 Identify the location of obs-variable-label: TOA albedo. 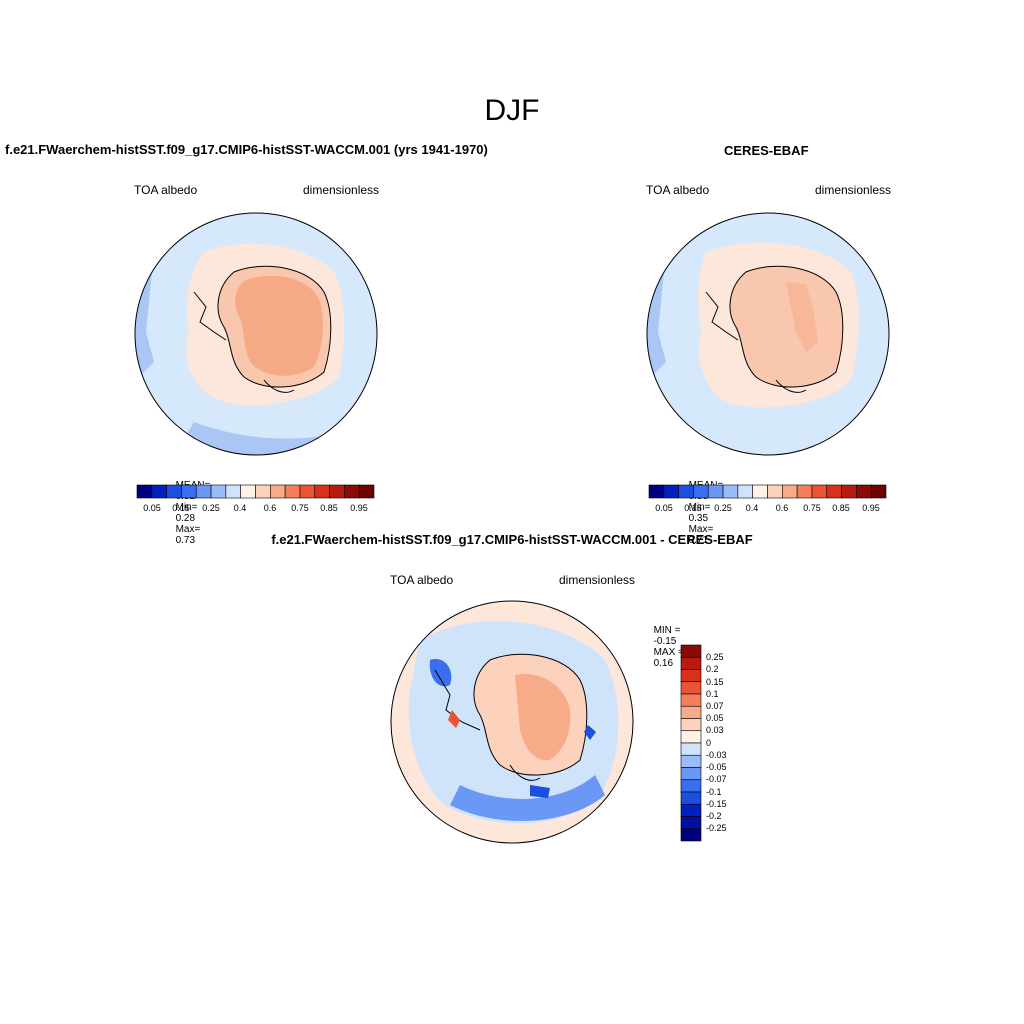
(678, 190).